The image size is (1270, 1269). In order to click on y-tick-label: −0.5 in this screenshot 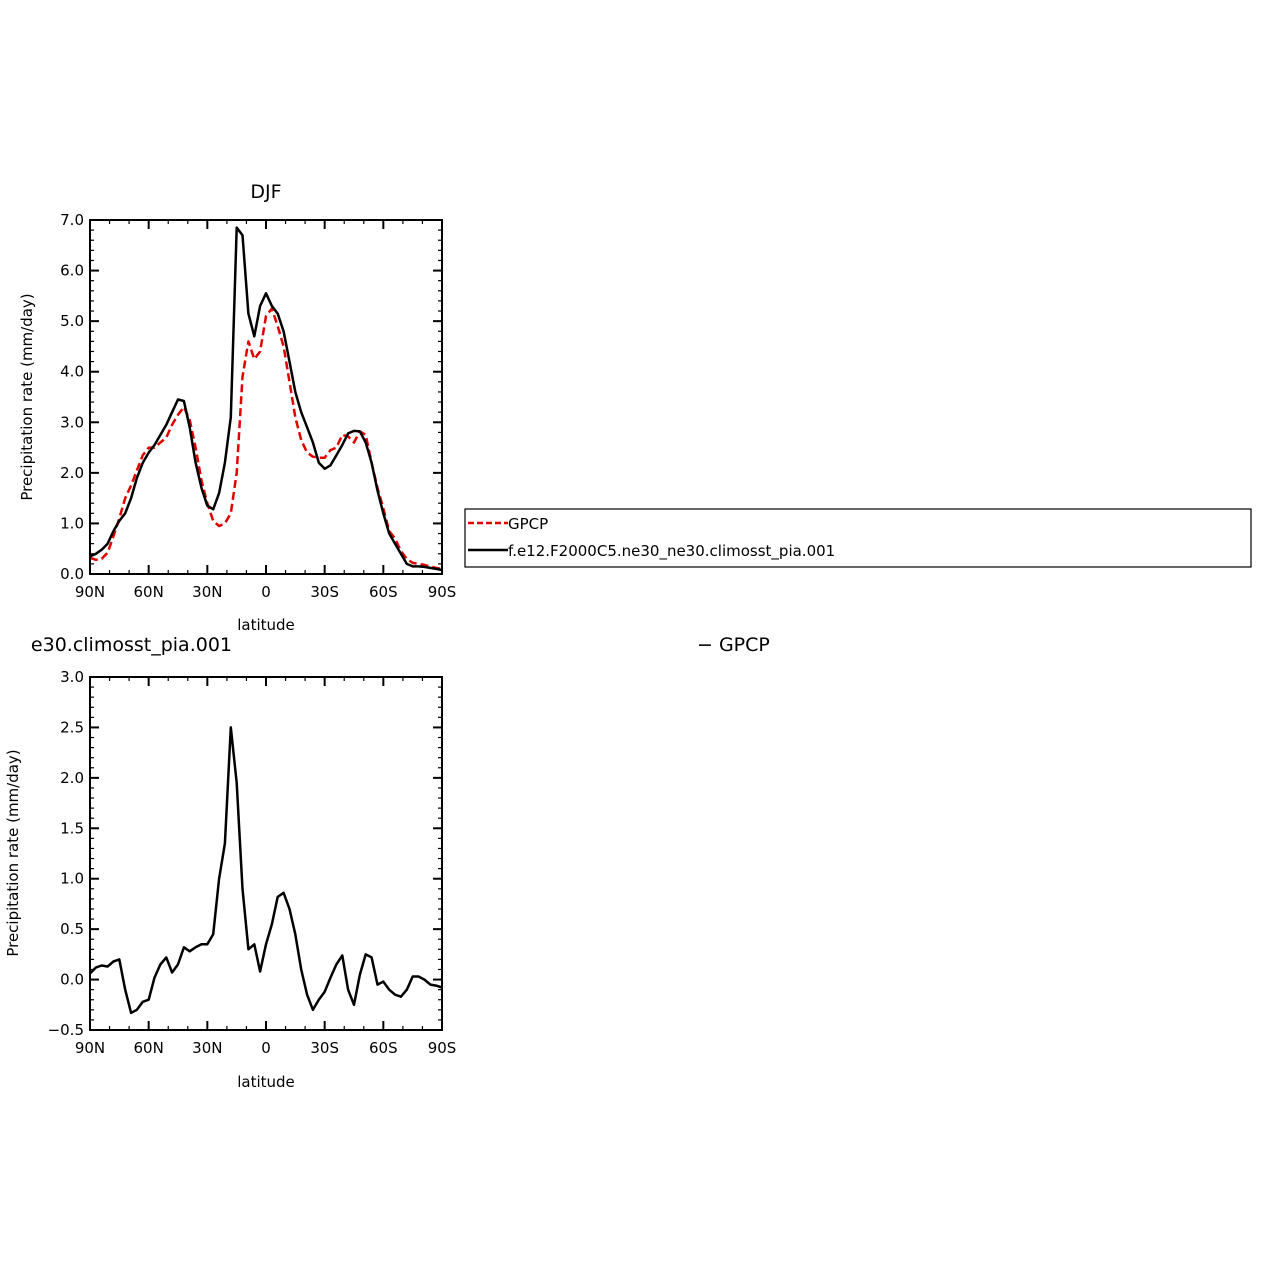, I will do `click(66, 1030)`.